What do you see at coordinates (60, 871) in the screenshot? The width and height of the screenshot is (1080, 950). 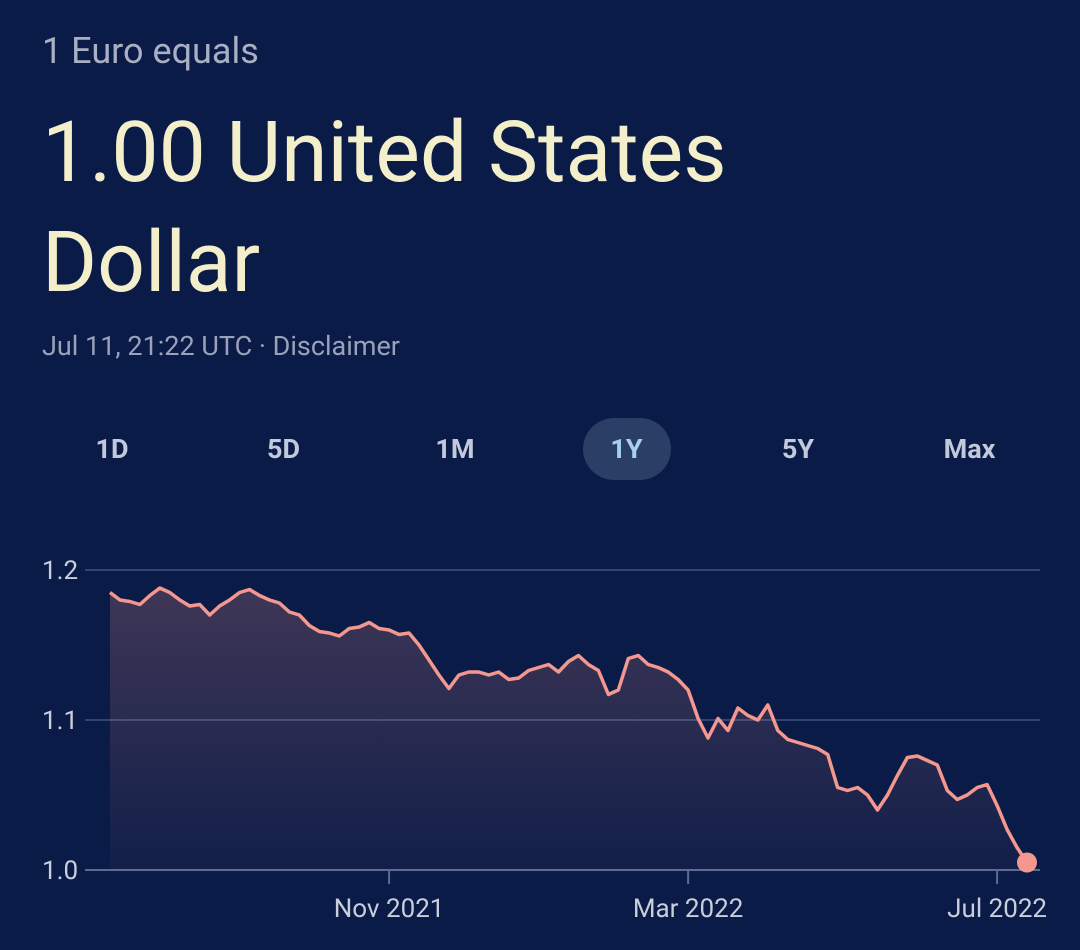 I see `y-tick-label: 1.0` at bounding box center [60, 871].